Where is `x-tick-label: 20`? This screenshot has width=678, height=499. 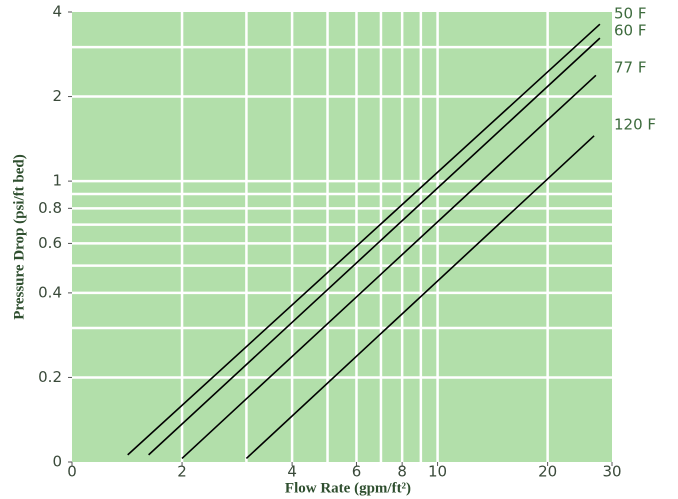 x-tick-label: 20 is located at coordinates (547, 472).